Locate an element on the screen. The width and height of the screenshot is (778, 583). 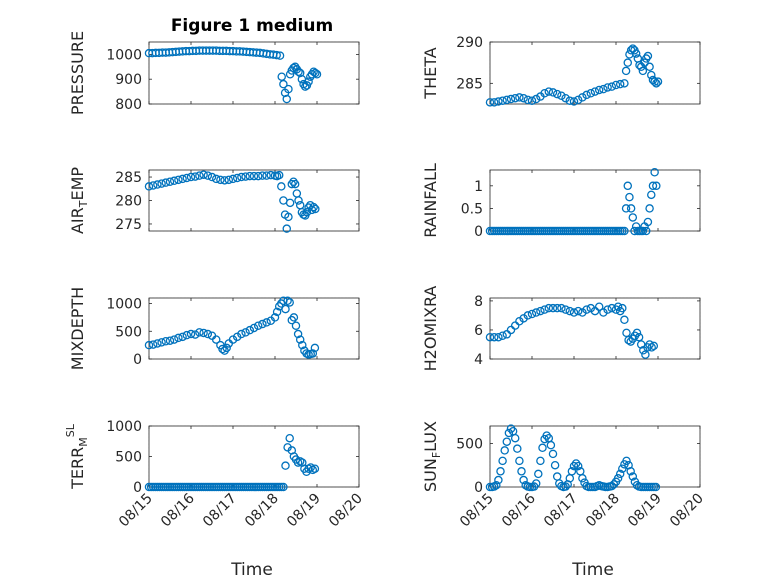
figure-title: Figure 1 medium is located at coordinates (252, 26).